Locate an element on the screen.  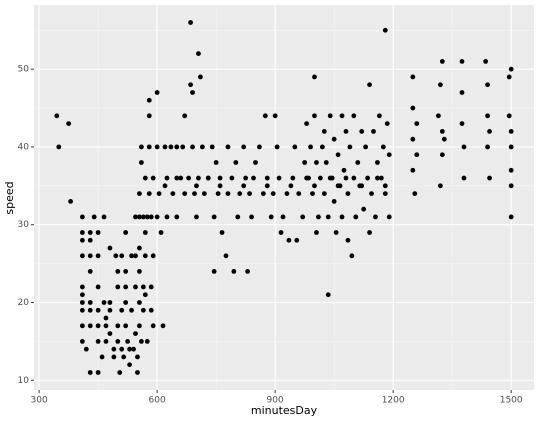
x-tick-label: 1200 is located at coordinates (393, 401).